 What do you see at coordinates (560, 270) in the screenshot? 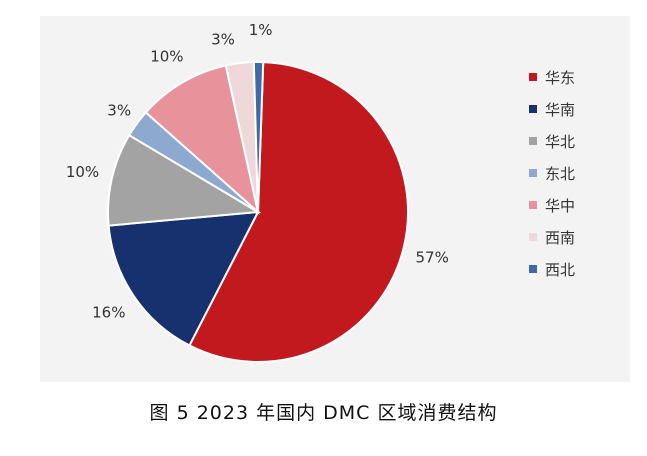
I see `legend-label-6: 西北` at bounding box center [560, 270].